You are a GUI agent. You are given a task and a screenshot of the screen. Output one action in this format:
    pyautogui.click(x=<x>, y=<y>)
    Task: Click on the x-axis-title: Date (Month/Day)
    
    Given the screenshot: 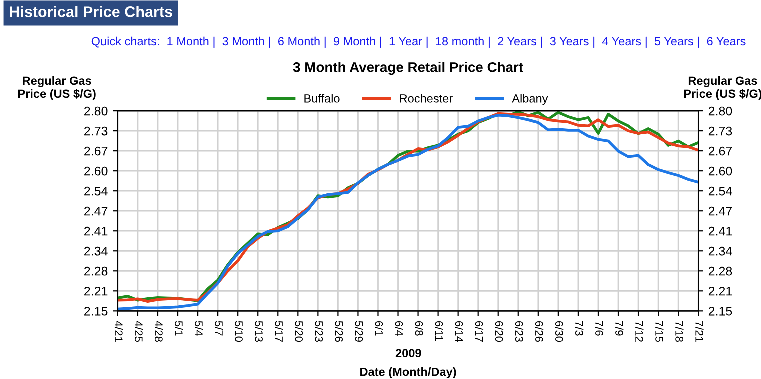 What is the action you would take?
    pyautogui.click(x=408, y=373)
    